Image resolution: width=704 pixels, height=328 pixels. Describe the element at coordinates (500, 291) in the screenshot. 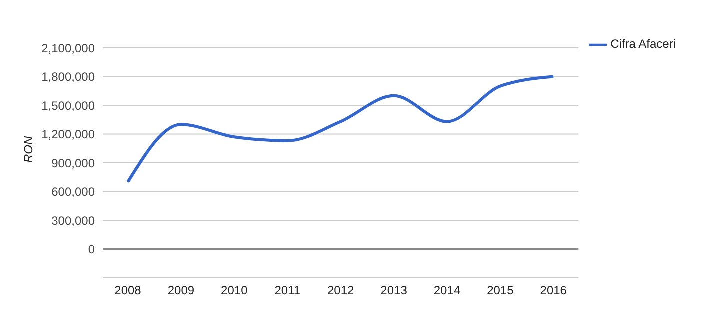

I see `x-tick-label: 2015` at that location.